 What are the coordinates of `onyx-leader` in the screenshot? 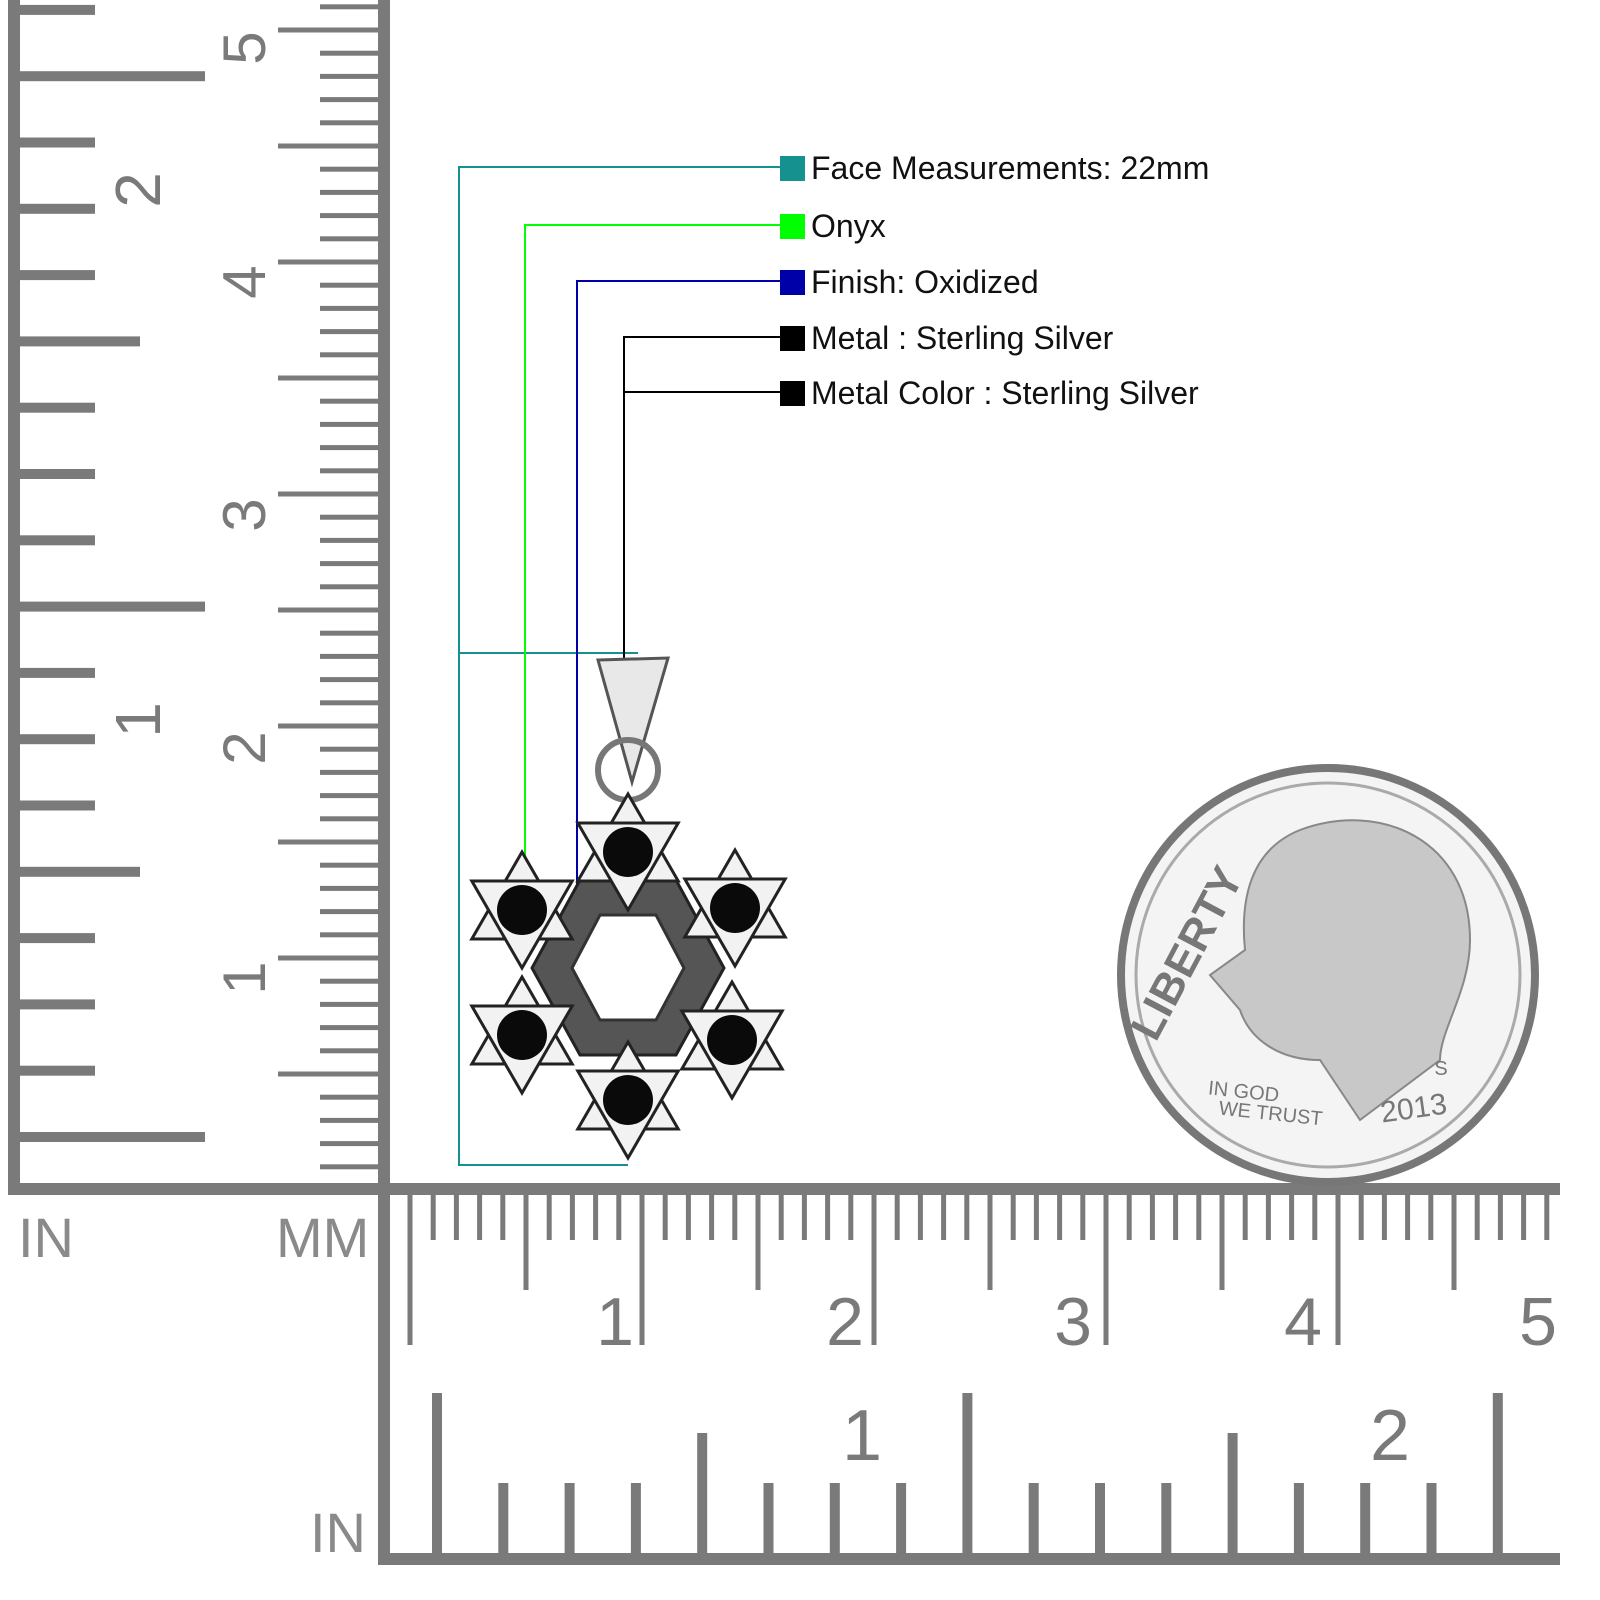 It's located at (652, 562).